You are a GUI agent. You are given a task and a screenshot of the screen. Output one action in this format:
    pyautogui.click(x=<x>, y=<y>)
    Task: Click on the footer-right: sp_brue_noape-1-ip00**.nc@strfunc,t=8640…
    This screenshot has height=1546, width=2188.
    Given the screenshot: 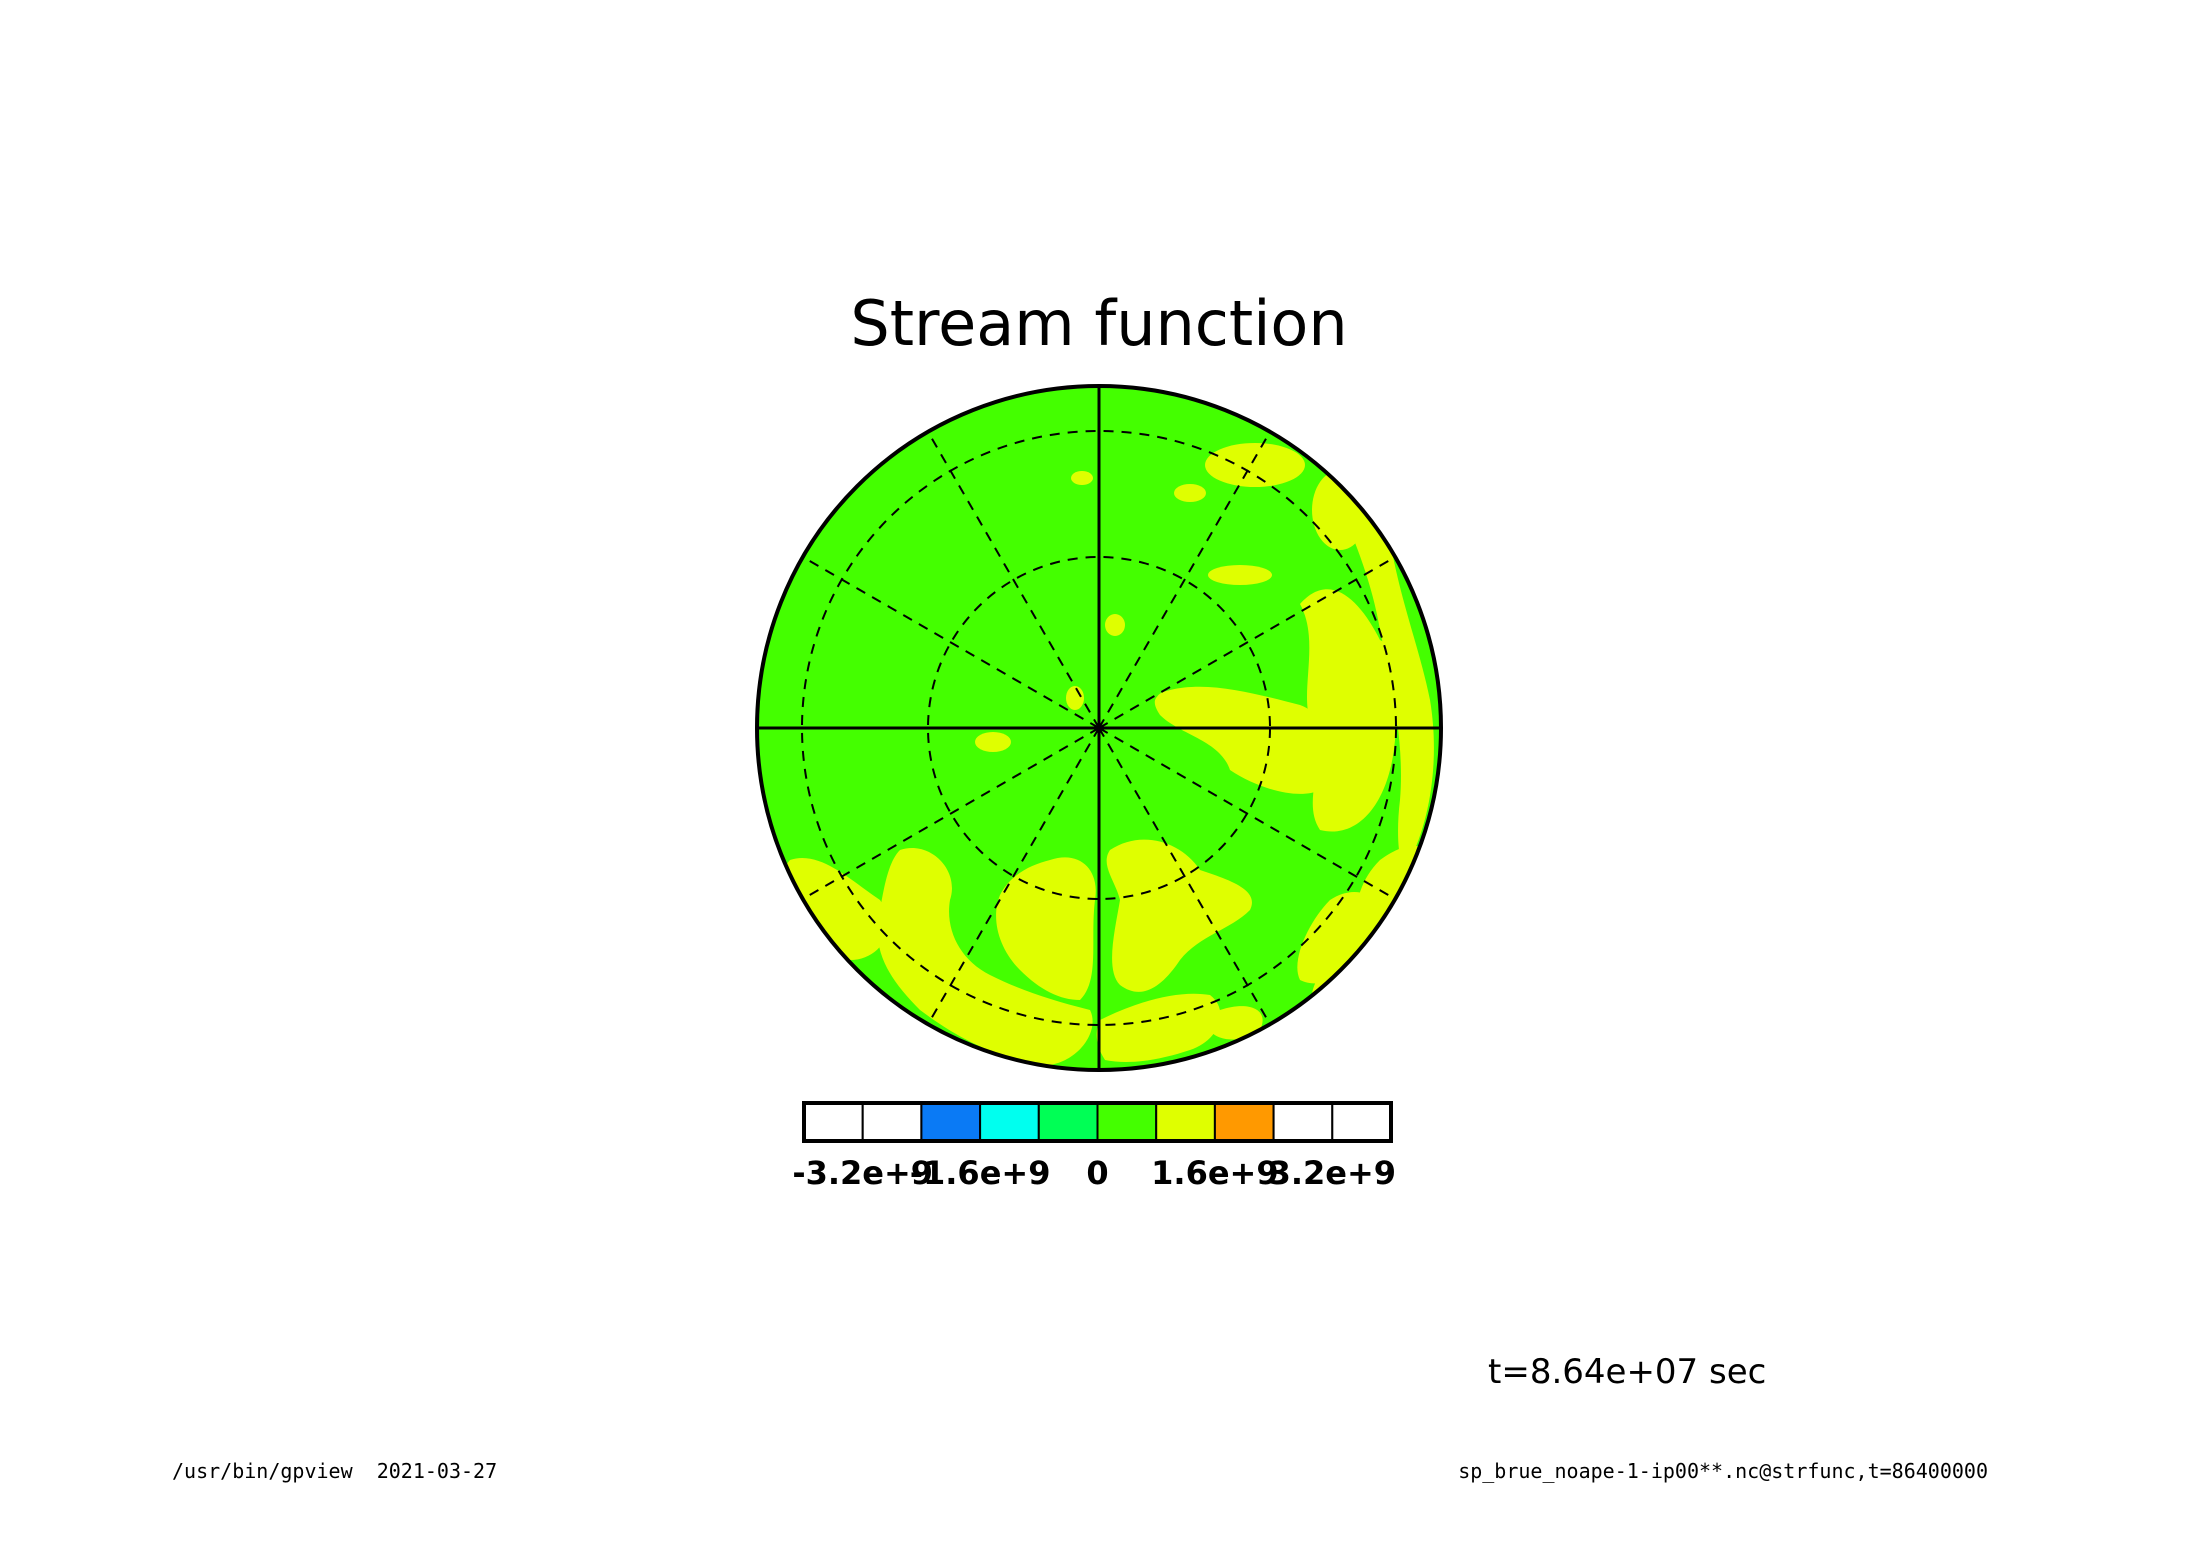 What is the action you would take?
    pyautogui.click(x=1723, y=1471)
    